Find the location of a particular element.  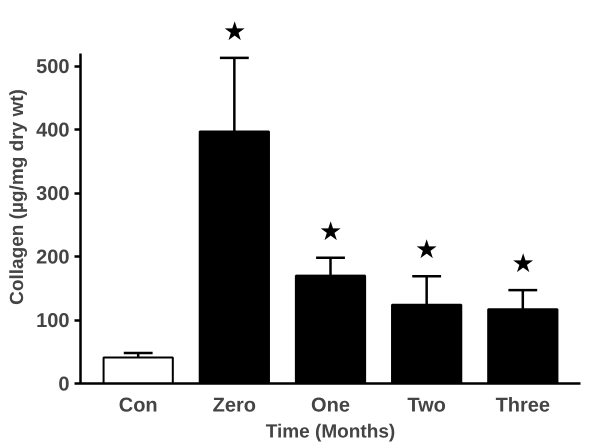

x-tick-label: One is located at coordinates (330, 405).